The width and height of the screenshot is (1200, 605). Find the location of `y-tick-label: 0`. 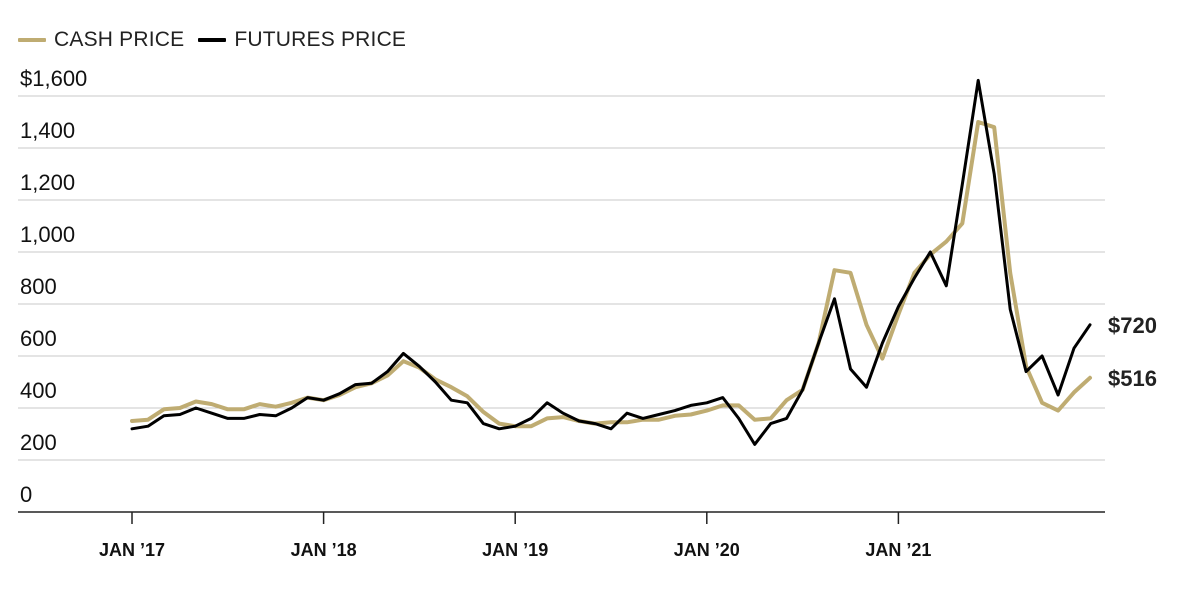

y-tick-label: 0 is located at coordinates (26, 494).